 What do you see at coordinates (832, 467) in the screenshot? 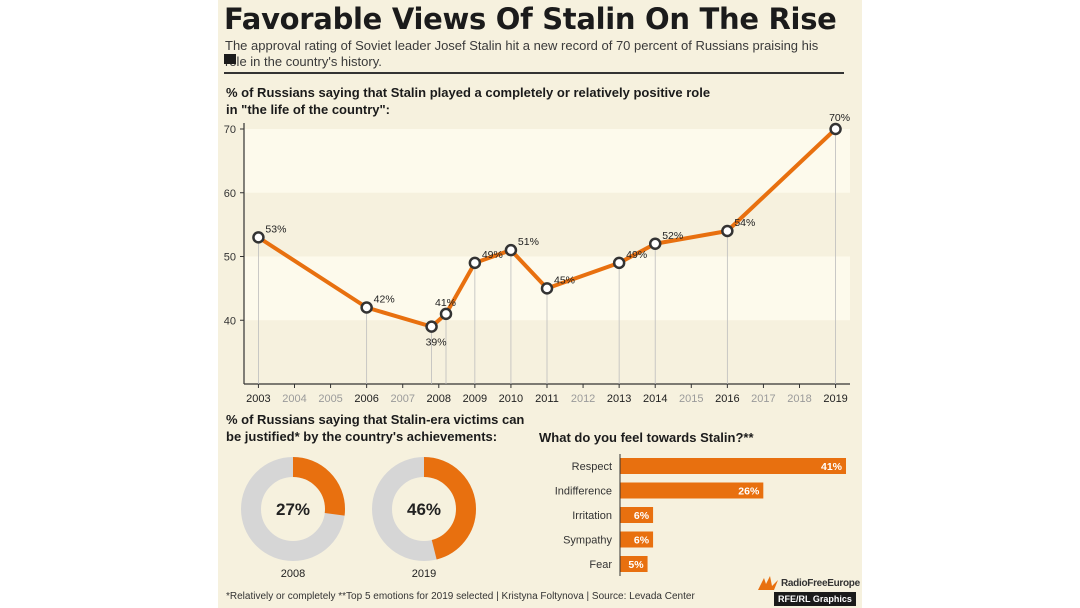
I see `bar-value-label: 41%` at bounding box center [832, 467].